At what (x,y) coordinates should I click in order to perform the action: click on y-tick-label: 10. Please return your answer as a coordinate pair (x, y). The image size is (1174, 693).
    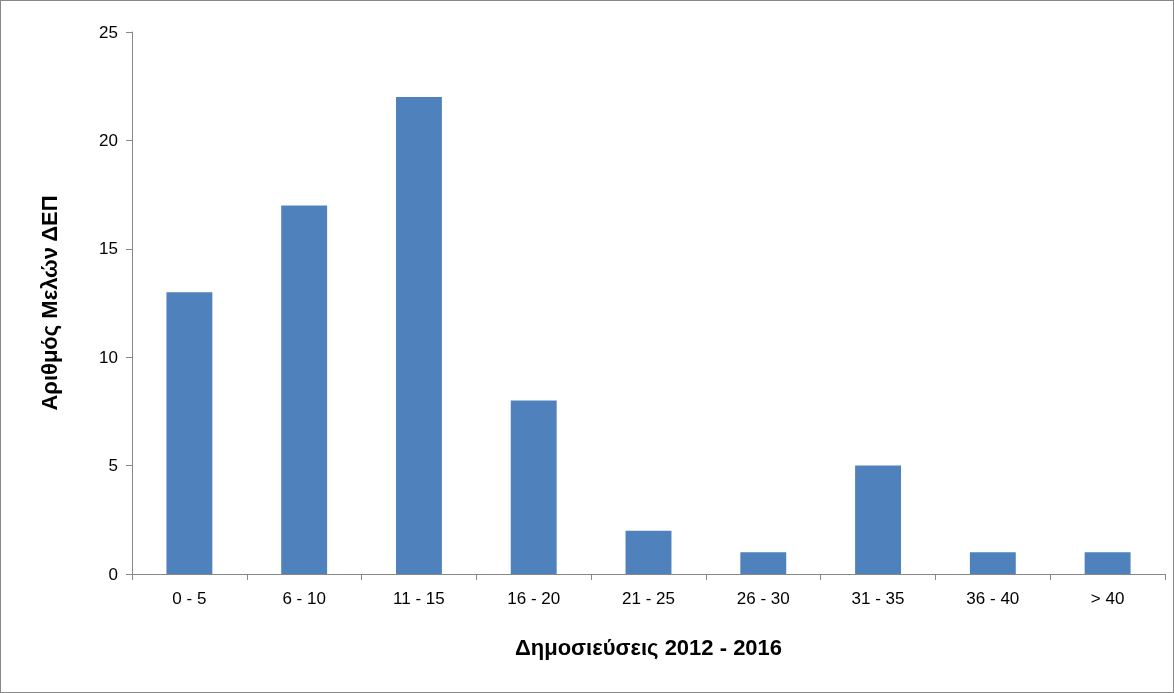
    Looking at the image, I should click on (108, 357).